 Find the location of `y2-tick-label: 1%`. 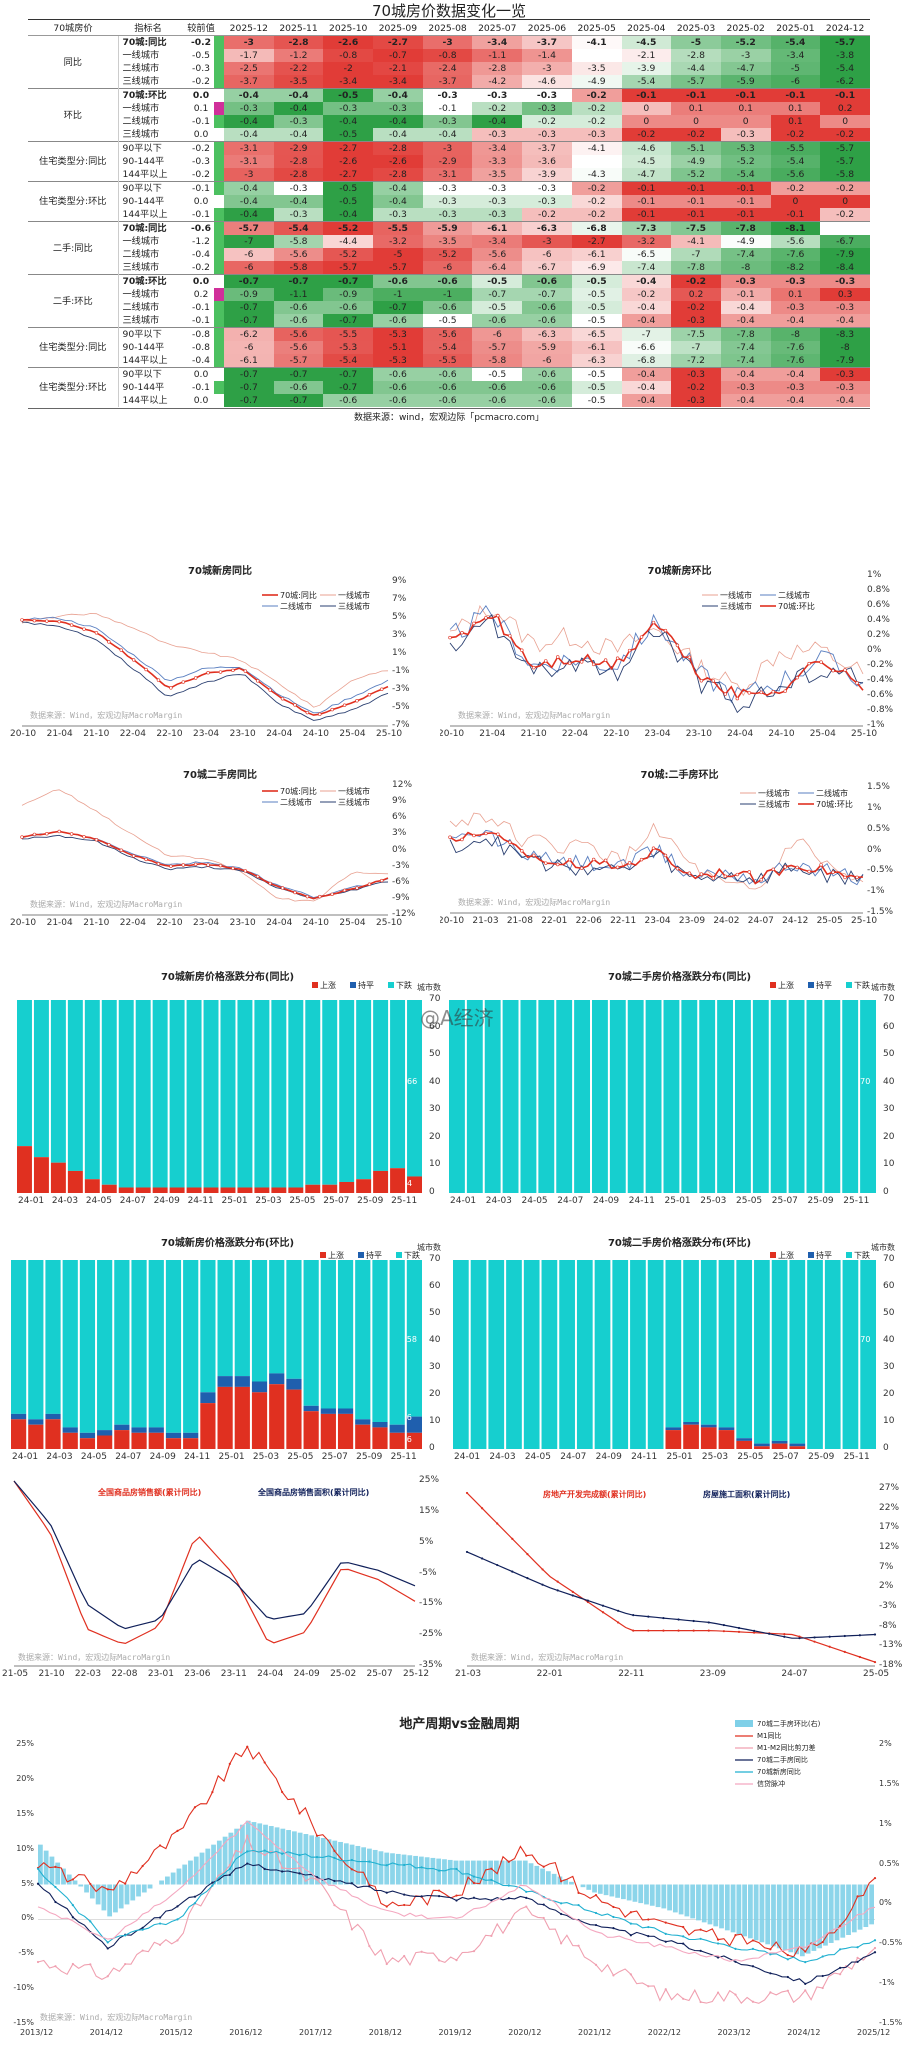

y2-tick-label: 1% is located at coordinates (885, 1823).